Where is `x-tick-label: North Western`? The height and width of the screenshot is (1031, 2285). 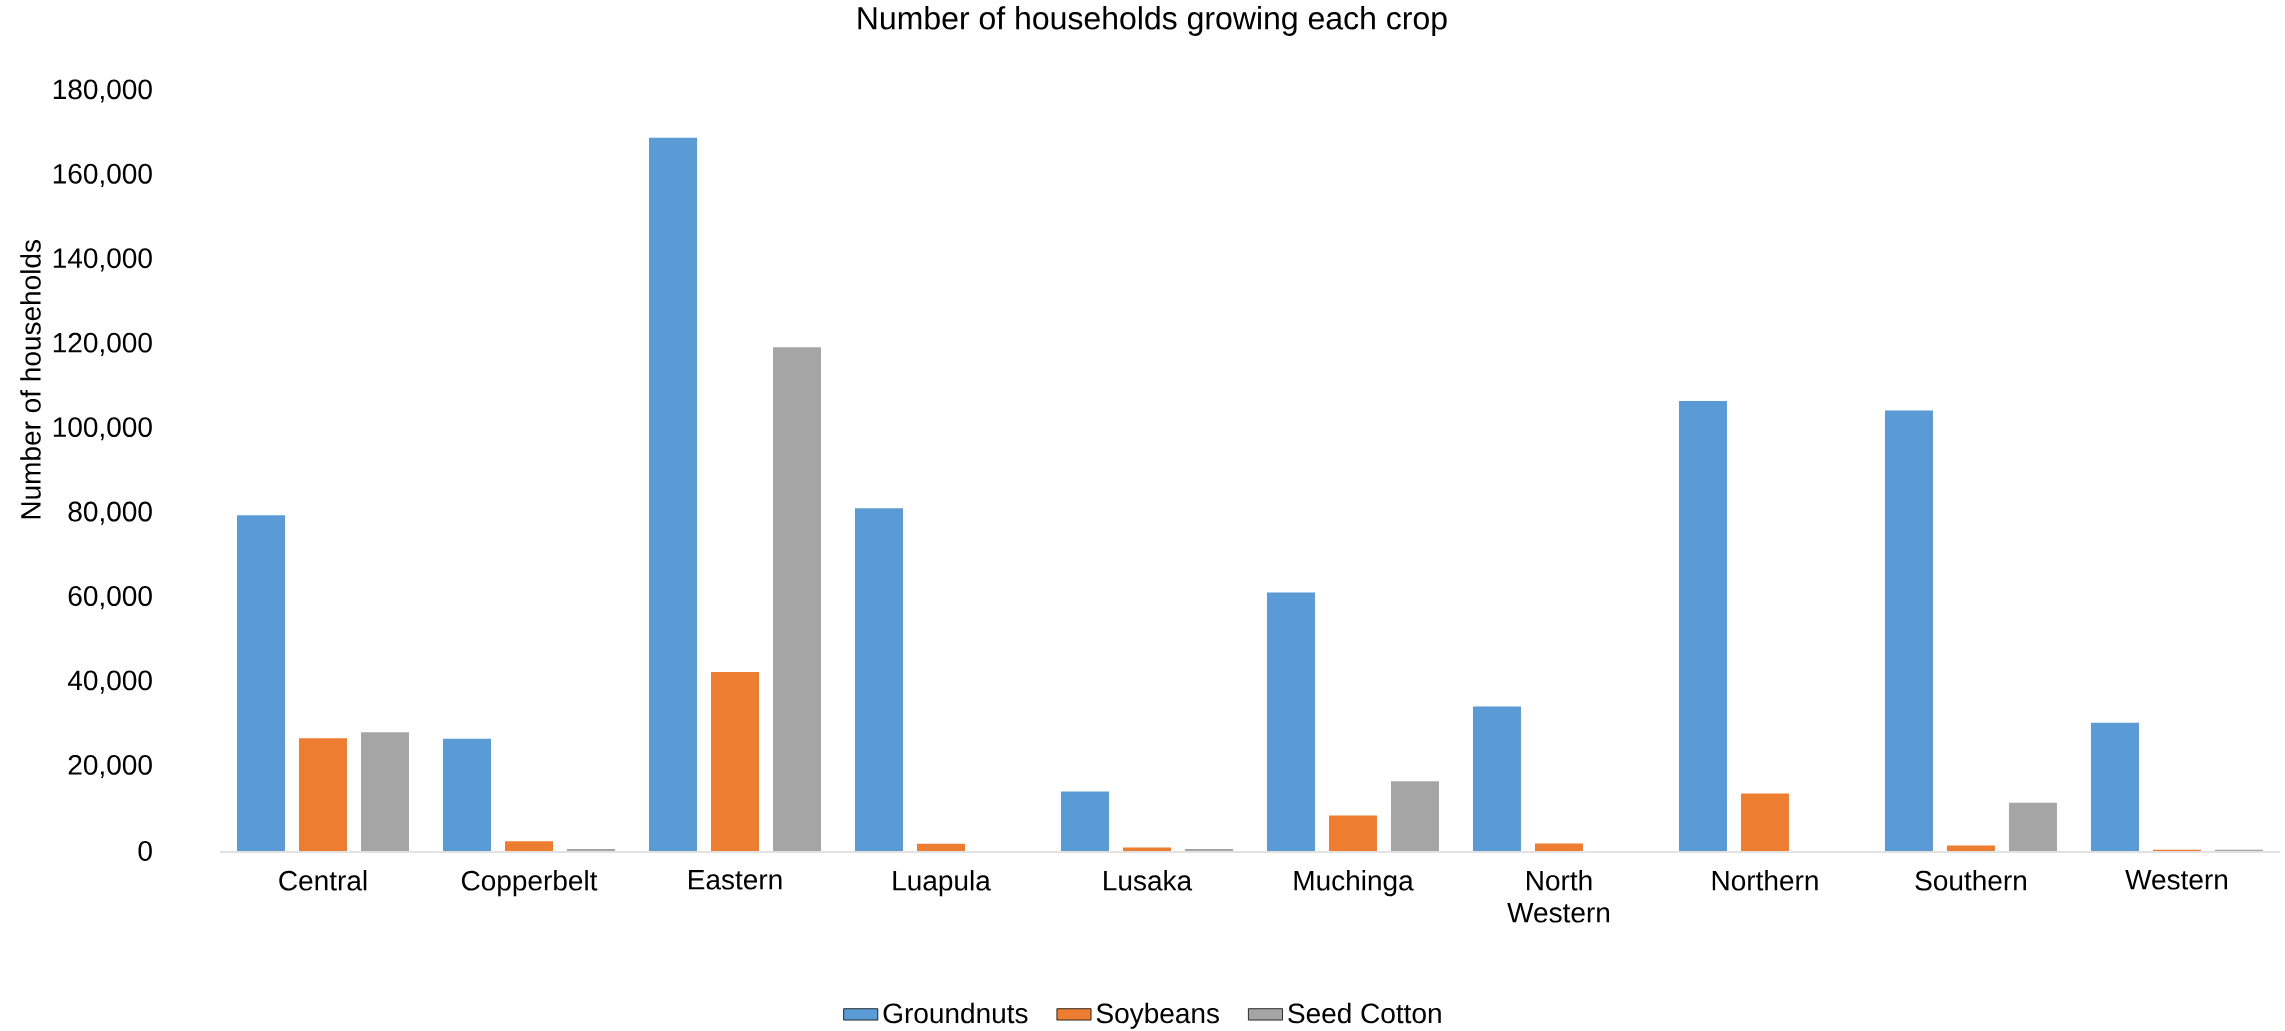
x-tick-label: North Western is located at coordinates (1558, 896).